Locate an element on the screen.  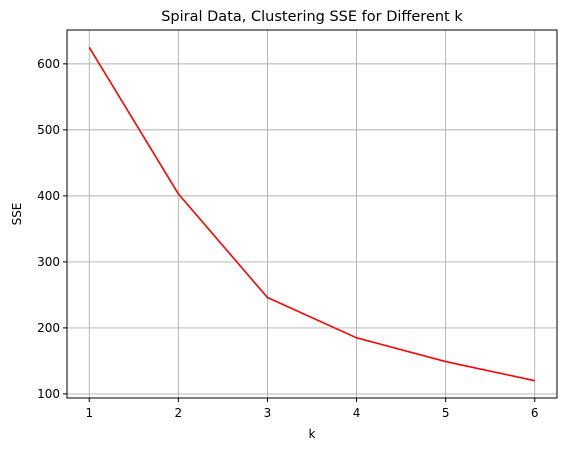
y-tick-label: 500 is located at coordinates (48, 130).